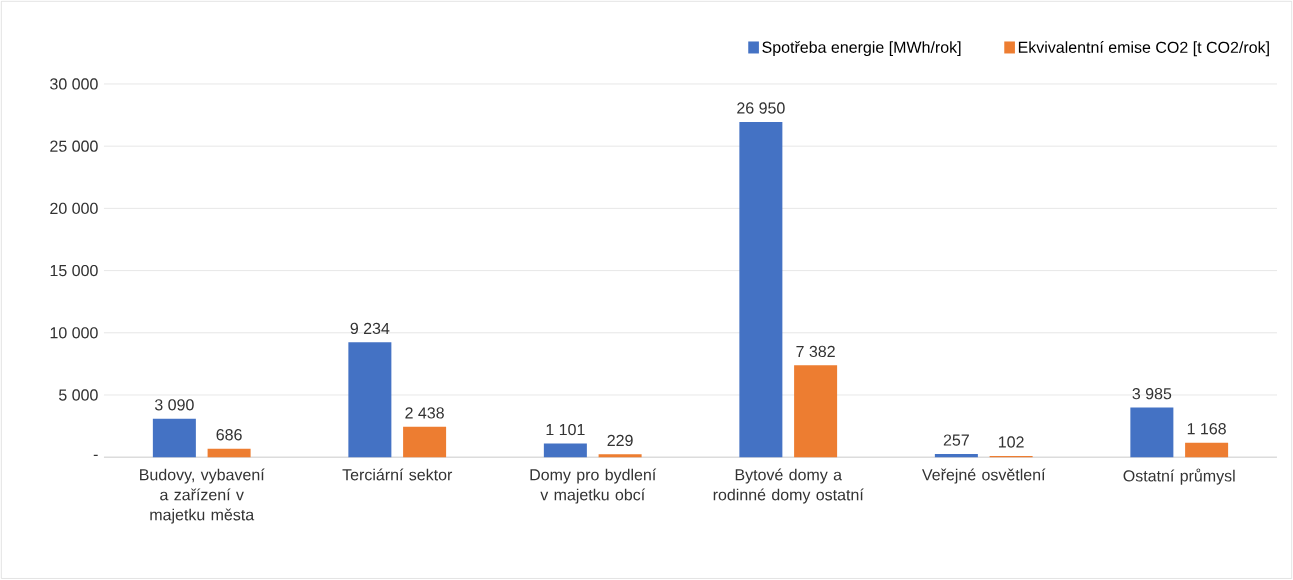 This screenshot has height=580, width=1293. Describe the element at coordinates (74, 208) in the screenshot. I see `y-tick-label: 20 000` at that location.